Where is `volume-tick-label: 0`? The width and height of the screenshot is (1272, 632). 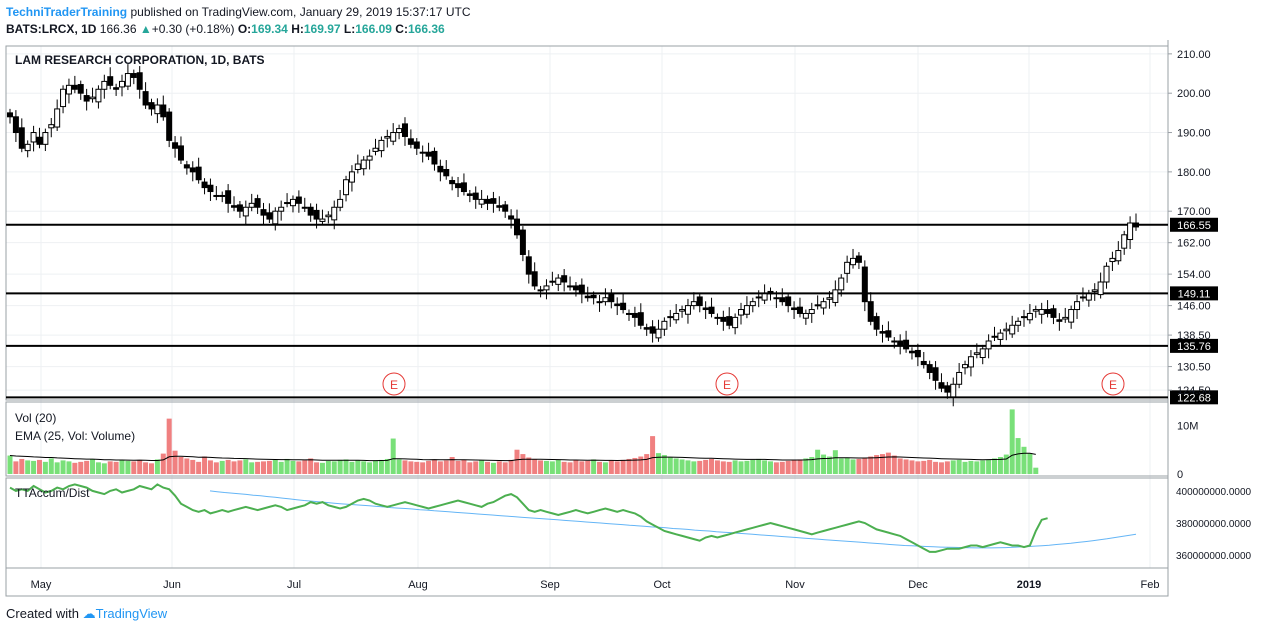 volume-tick-label: 0 is located at coordinates (1180, 475).